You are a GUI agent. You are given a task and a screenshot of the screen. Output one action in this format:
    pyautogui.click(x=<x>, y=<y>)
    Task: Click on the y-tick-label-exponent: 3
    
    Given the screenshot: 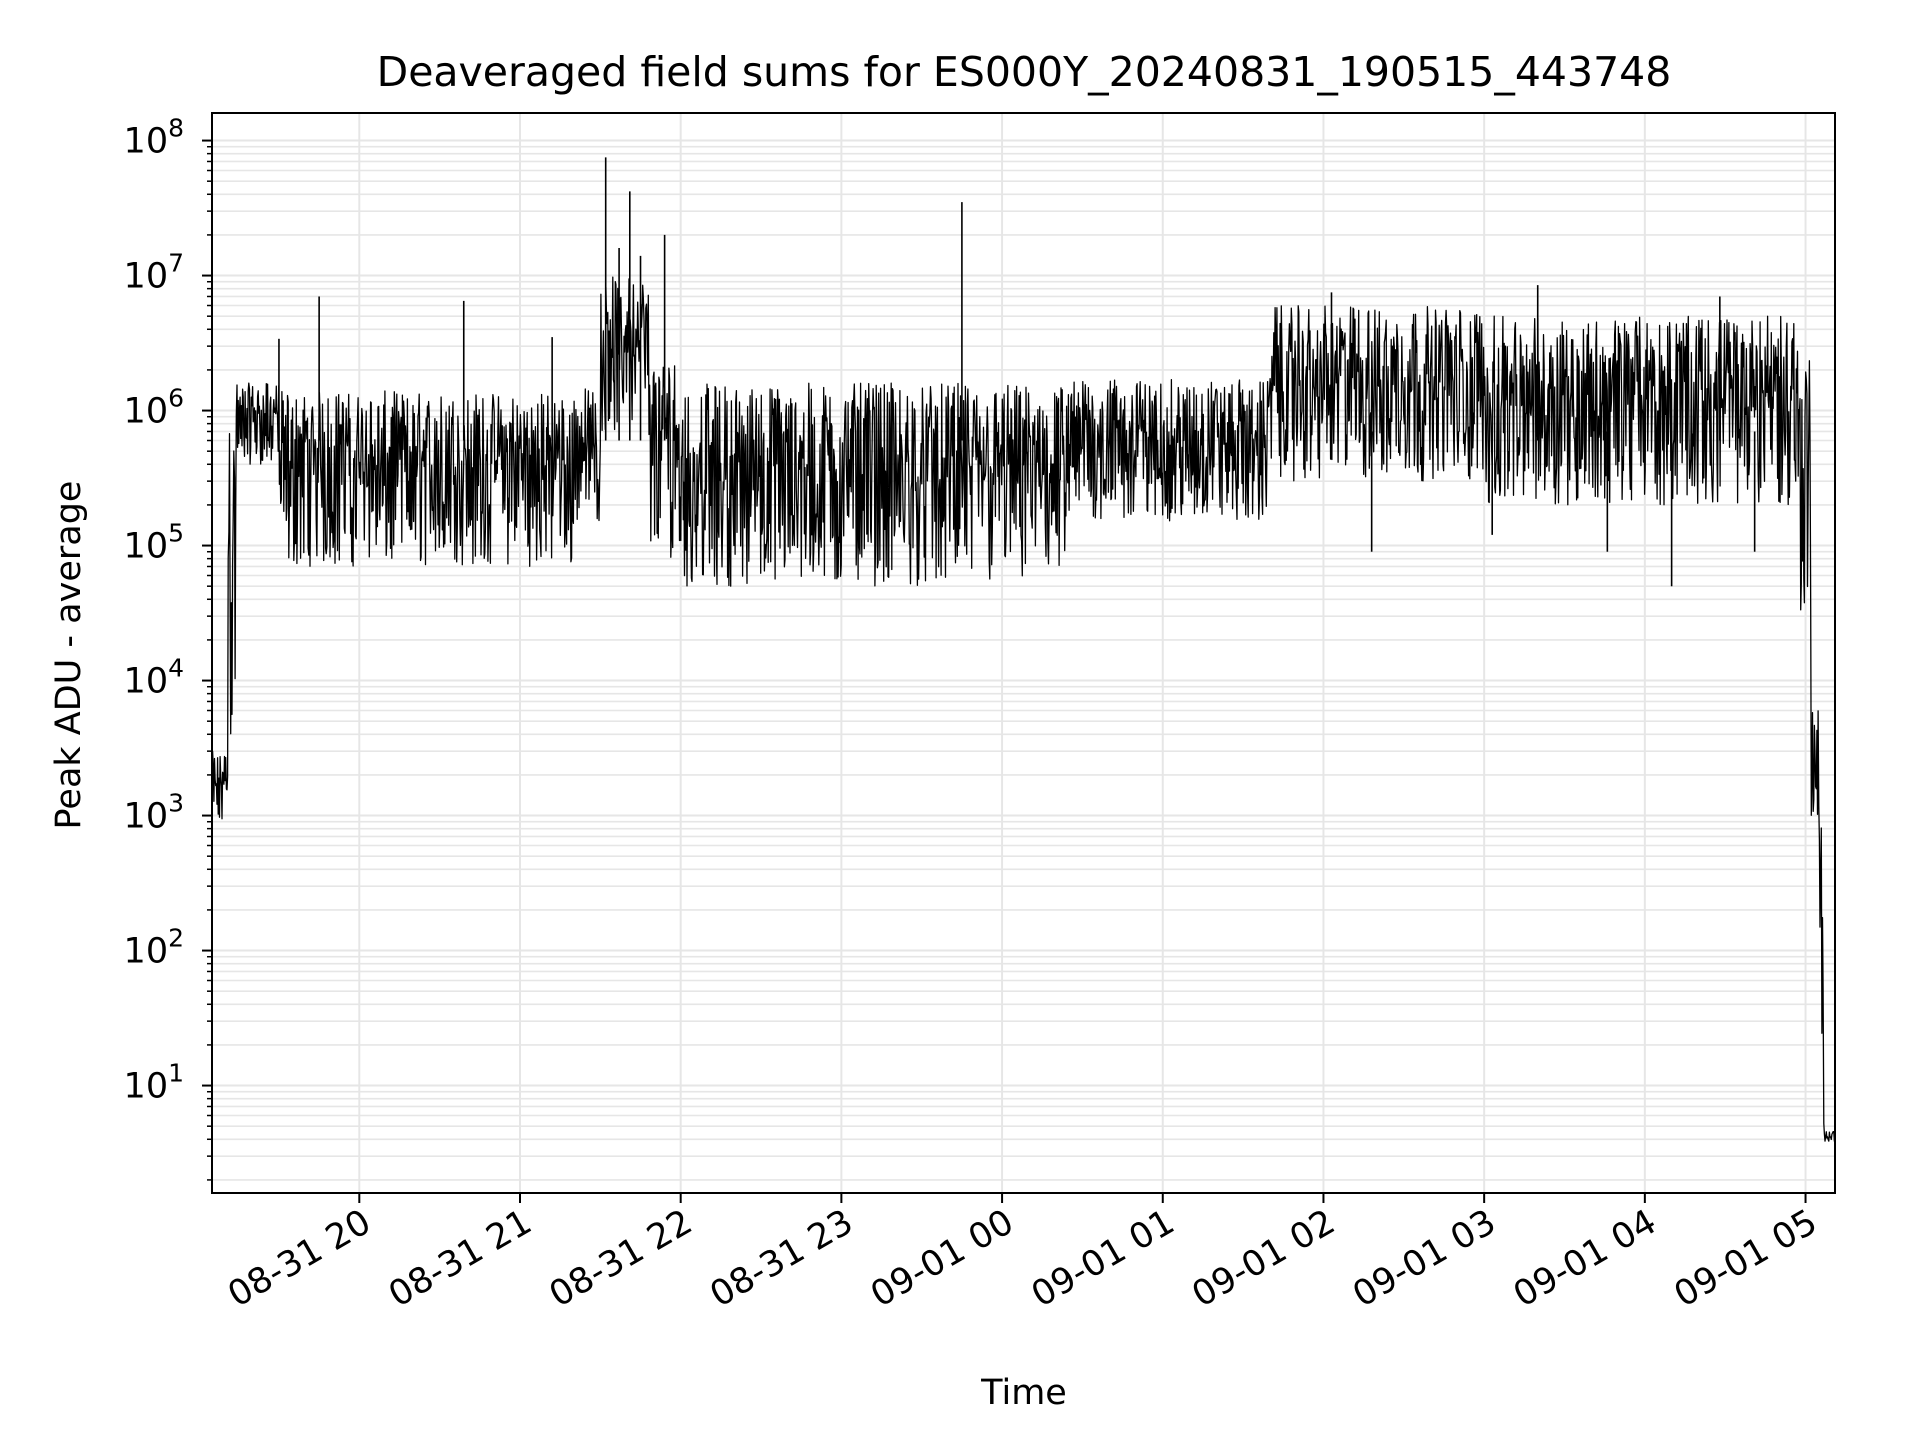 What is the action you would take?
    pyautogui.click(x=176, y=803)
    